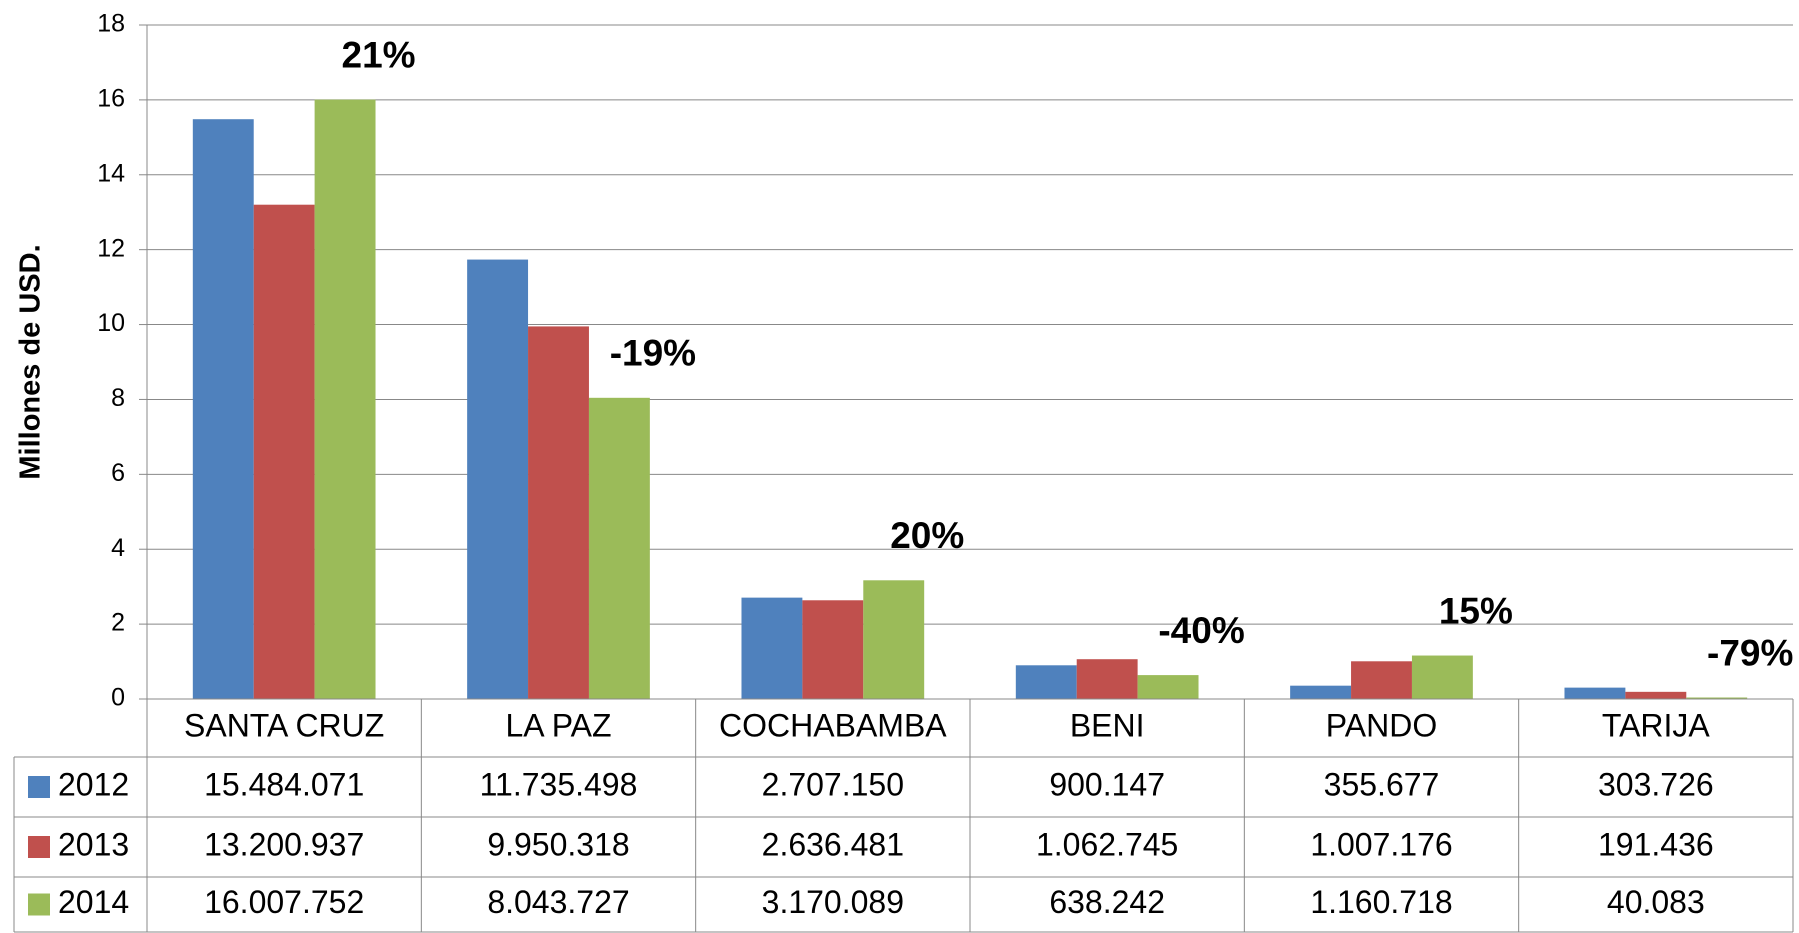 The height and width of the screenshot is (933, 1799). Describe the element at coordinates (284, 784) in the screenshot. I see `table-cell: 15.484.071` at that location.